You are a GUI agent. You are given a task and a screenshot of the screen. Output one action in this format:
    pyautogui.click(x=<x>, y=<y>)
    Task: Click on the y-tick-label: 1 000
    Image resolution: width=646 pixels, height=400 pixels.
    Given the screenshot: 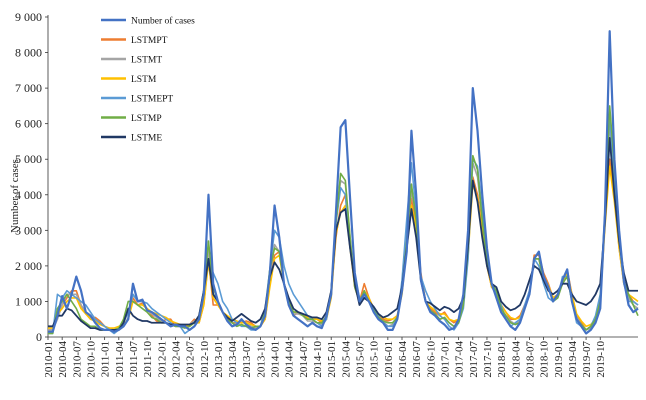 What is the action you would take?
    pyautogui.click(x=28, y=301)
    